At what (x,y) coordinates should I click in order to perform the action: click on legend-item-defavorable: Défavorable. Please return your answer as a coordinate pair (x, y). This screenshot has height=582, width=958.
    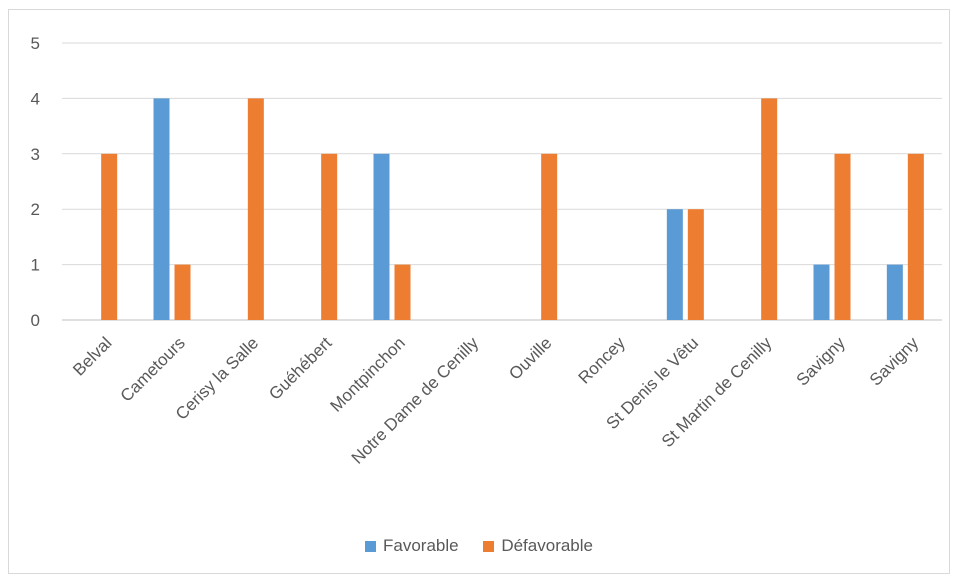
    Looking at the image, I should click on (538, 546).